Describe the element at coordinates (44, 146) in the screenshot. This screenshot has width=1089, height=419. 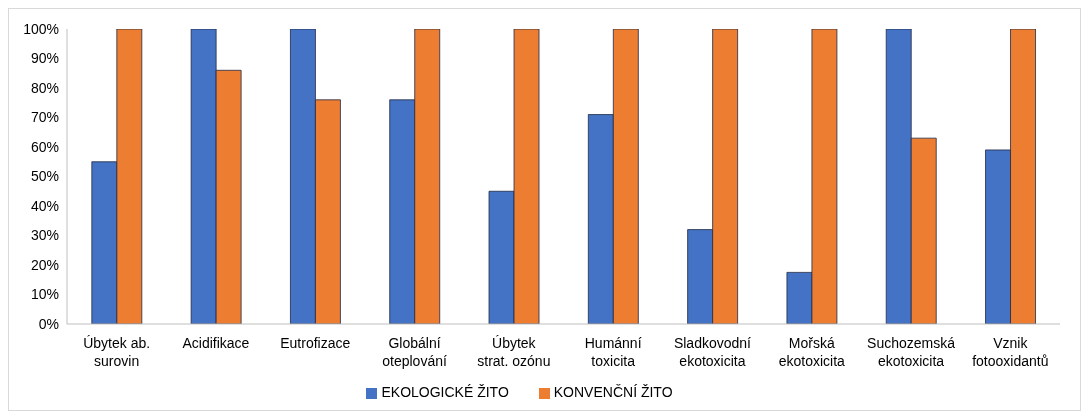
I see `y-tick-label: 60%` at that location.